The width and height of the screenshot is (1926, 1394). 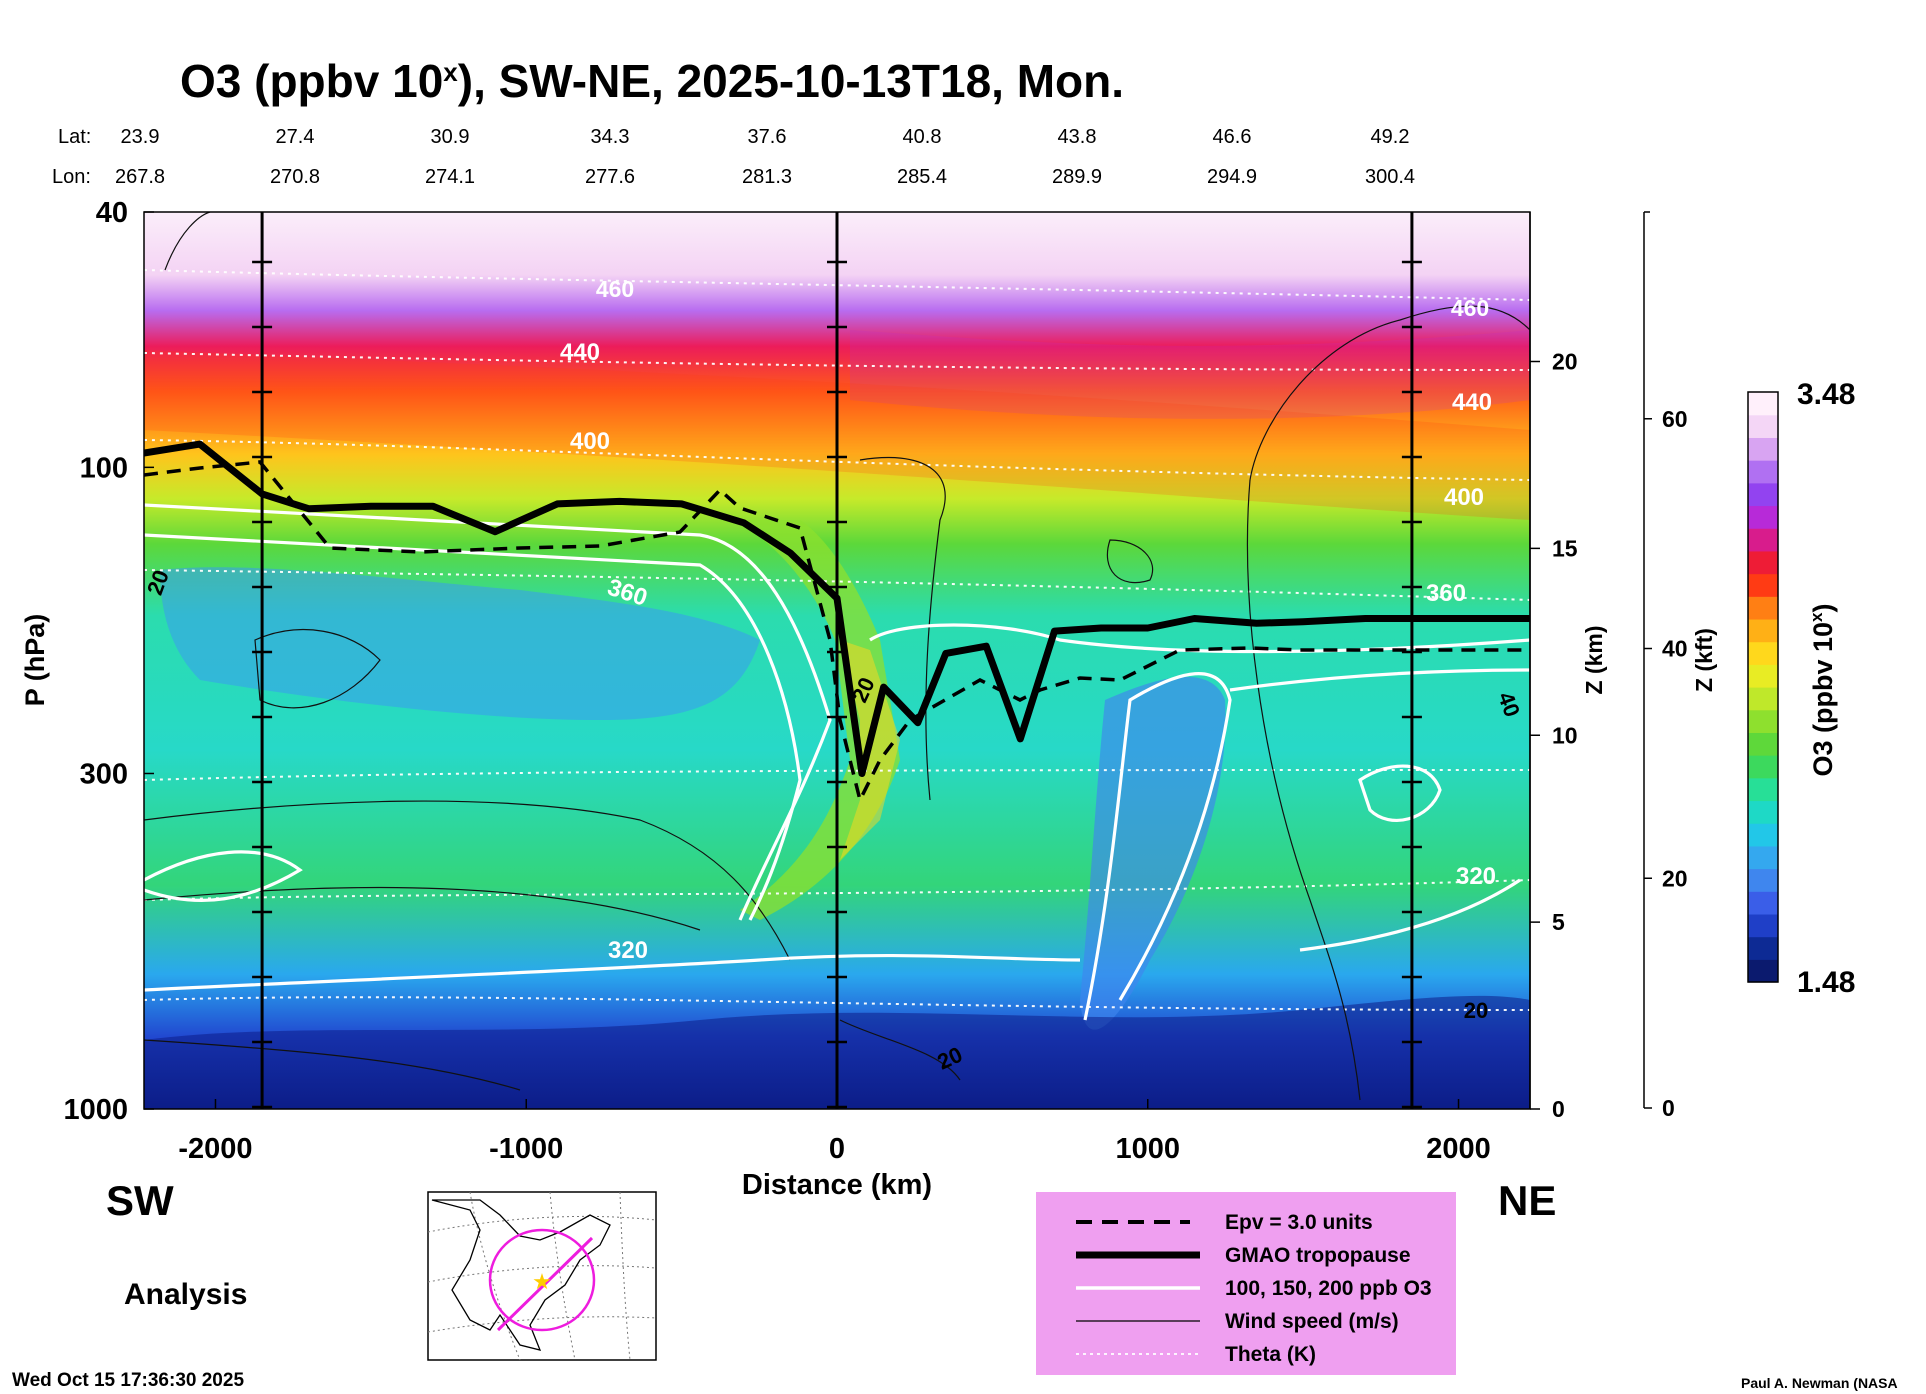 I want to click on lat-value: 40.8, so click(x=922, y=137).